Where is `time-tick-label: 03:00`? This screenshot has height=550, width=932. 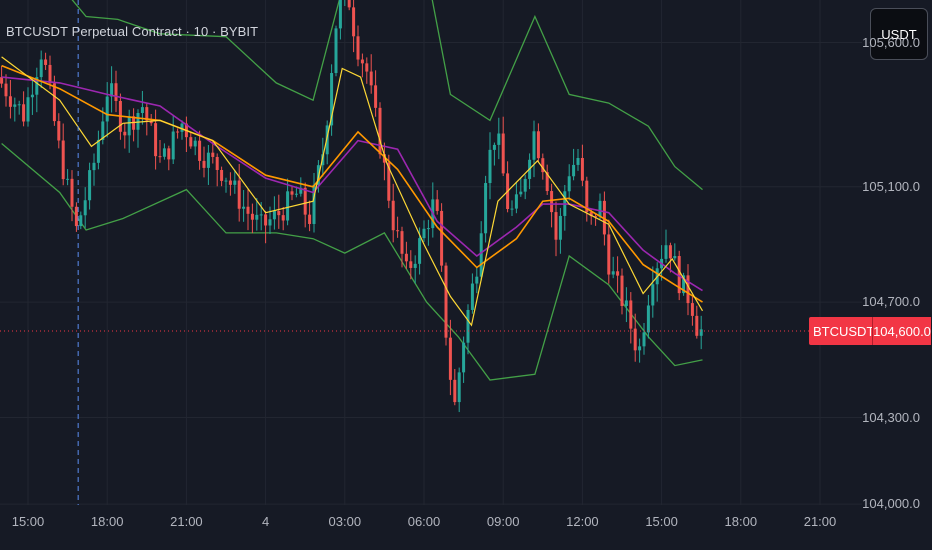
time-tick-label: 03:00 is located at coordinates (345, 521).